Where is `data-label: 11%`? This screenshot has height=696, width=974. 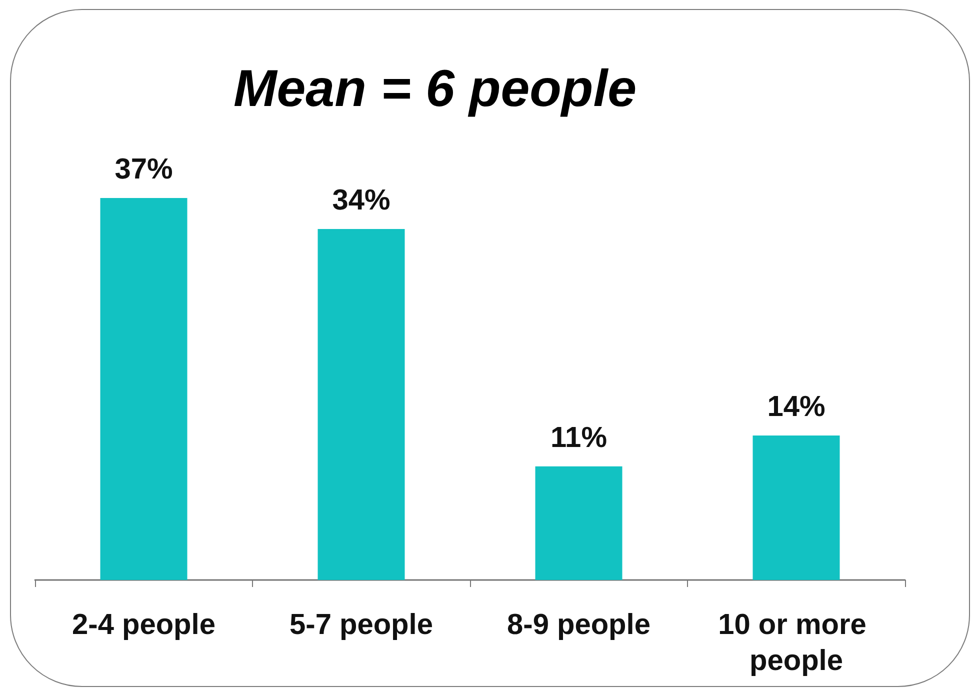
data-label: 11% is located at coordinates (579, 438).